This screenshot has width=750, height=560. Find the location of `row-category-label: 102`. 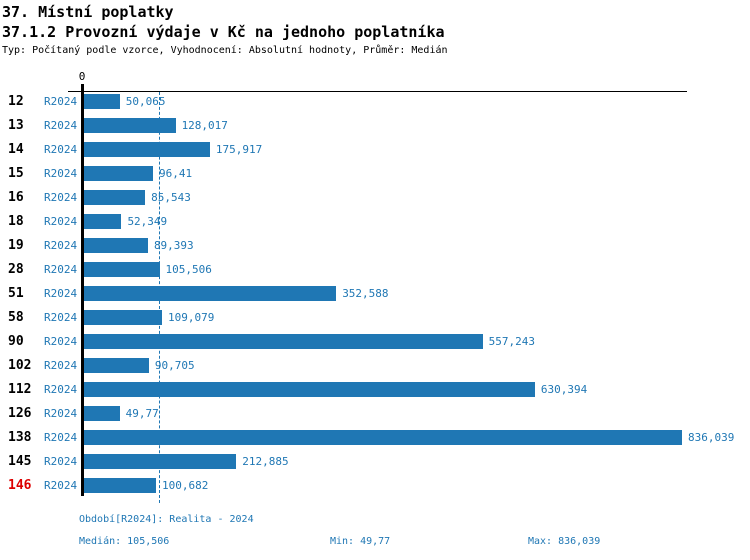

row-category-label: 102 is located at coordinates (20, 365).